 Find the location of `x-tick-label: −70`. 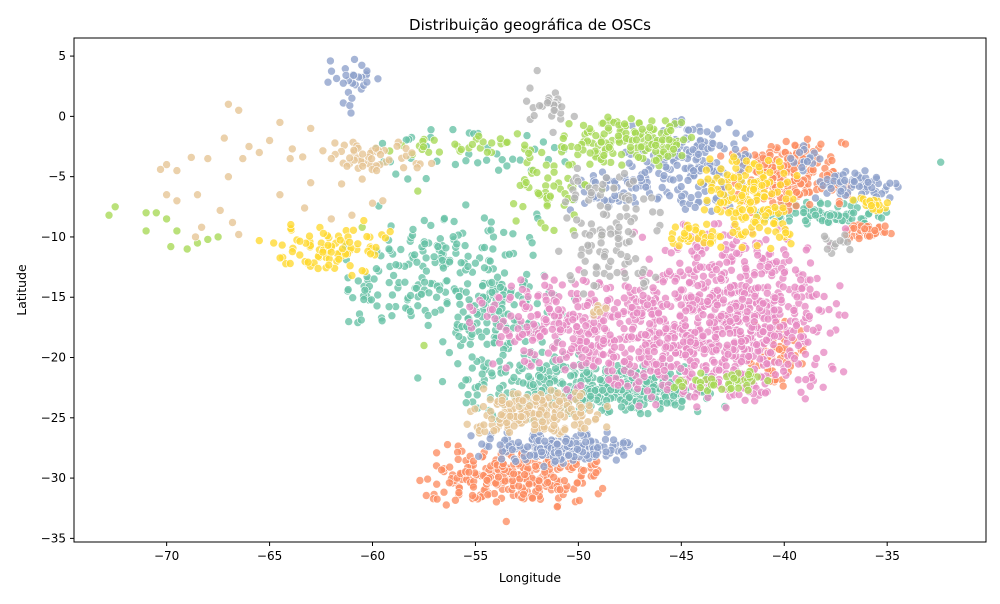

x-tick-label: −70 is located at coordinates (166, 556).